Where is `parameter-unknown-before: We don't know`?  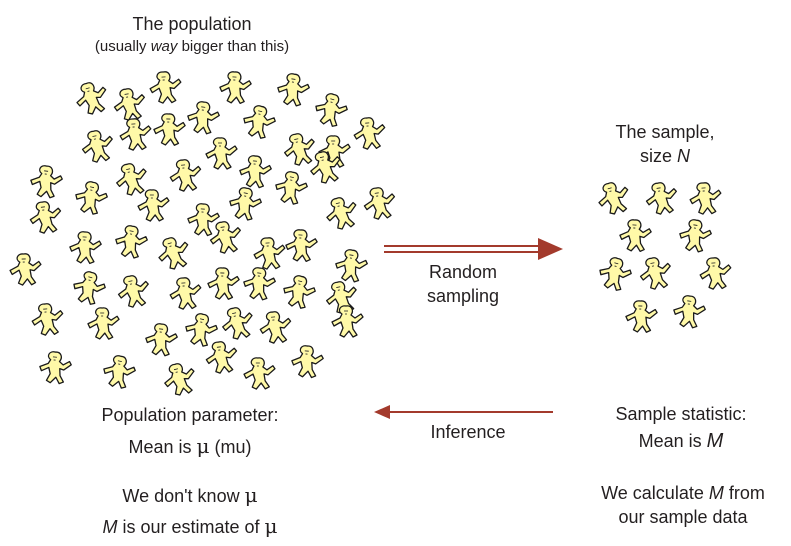
parameter-unknown-before: We don't know is located at coordinates (183, 496).